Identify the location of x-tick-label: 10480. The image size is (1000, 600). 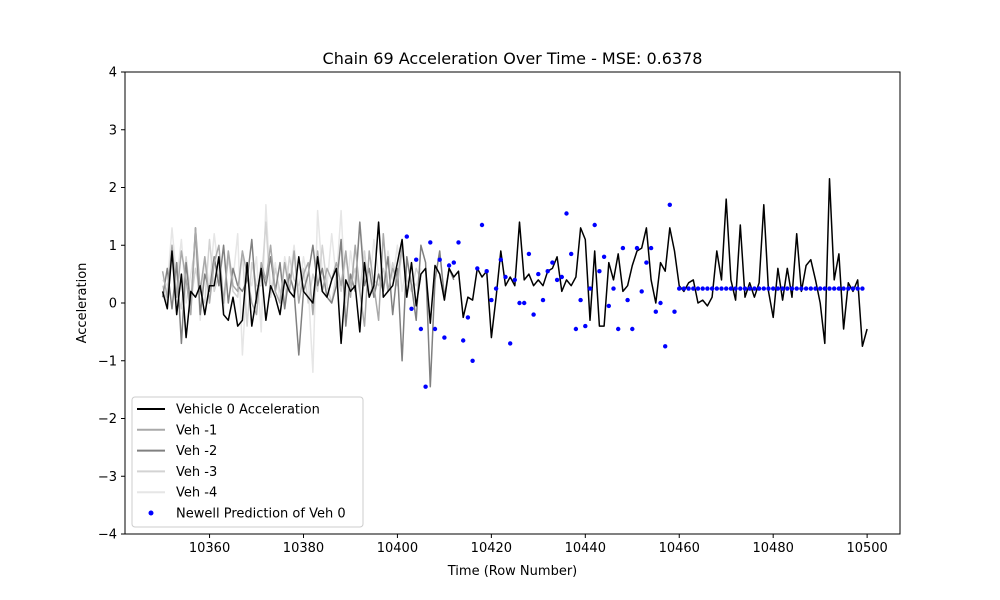
(773, 548).